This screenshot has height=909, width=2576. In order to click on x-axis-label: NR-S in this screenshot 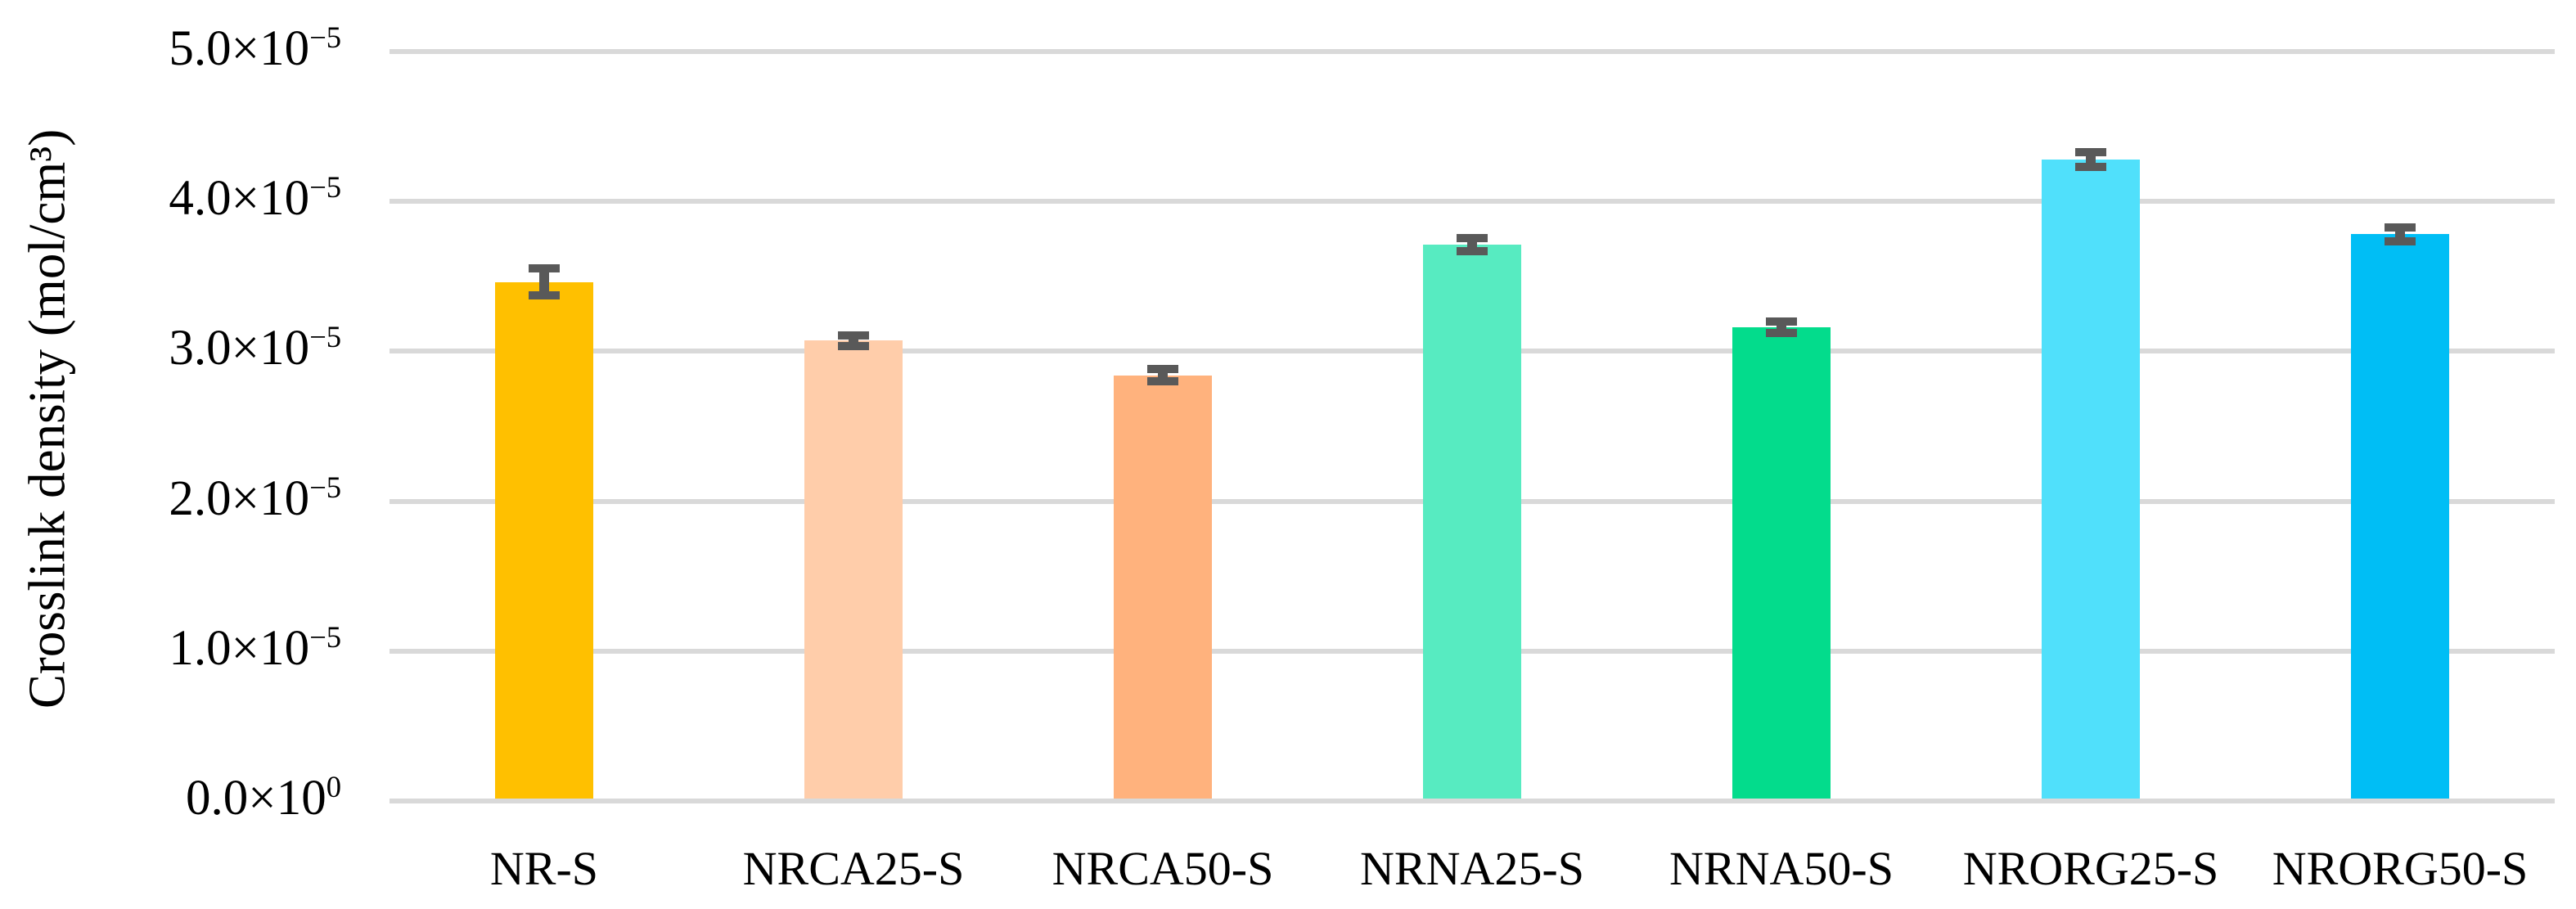, I will do `click(544, 868)`.